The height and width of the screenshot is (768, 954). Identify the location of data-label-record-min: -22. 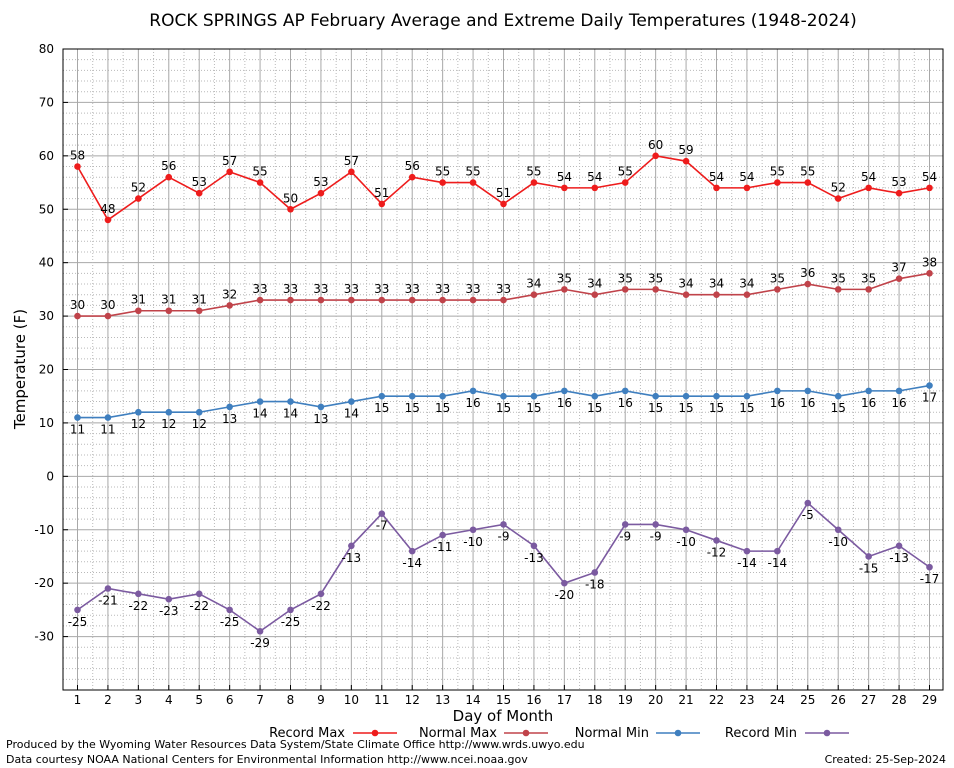
(321, 606).